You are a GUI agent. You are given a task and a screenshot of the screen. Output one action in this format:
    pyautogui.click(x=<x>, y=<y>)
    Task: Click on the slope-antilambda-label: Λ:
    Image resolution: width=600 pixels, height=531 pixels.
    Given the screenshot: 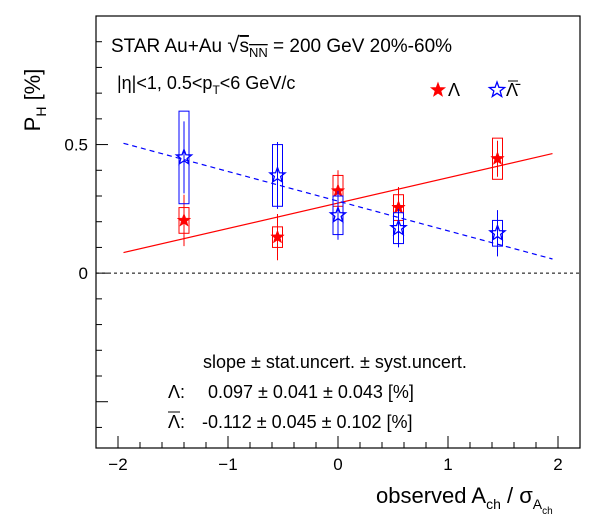 What is the action you would take?
    pyautogui.click(x=176, y=422)
    